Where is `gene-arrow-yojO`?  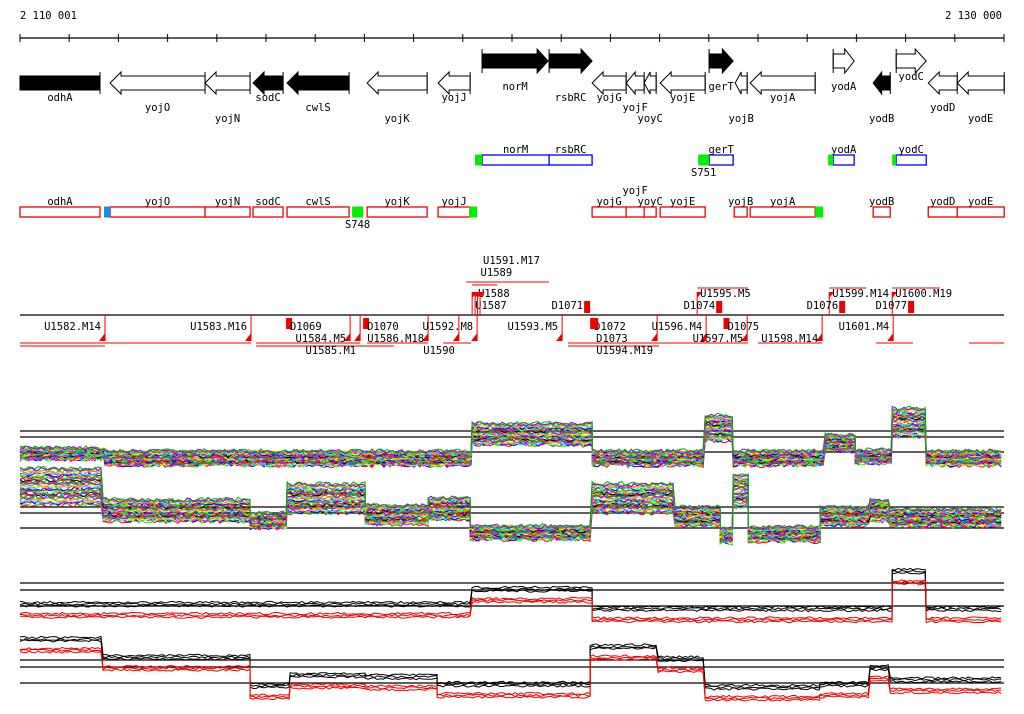 gene-arrow-yojO is located at coordinates (157, 83).